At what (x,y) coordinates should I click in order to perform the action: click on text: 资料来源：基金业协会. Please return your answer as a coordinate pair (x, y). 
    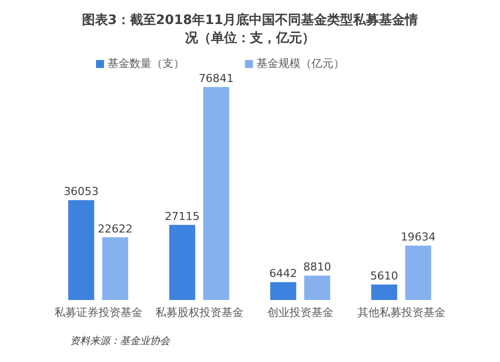
    Looking at the image, I should click on (120, 341).